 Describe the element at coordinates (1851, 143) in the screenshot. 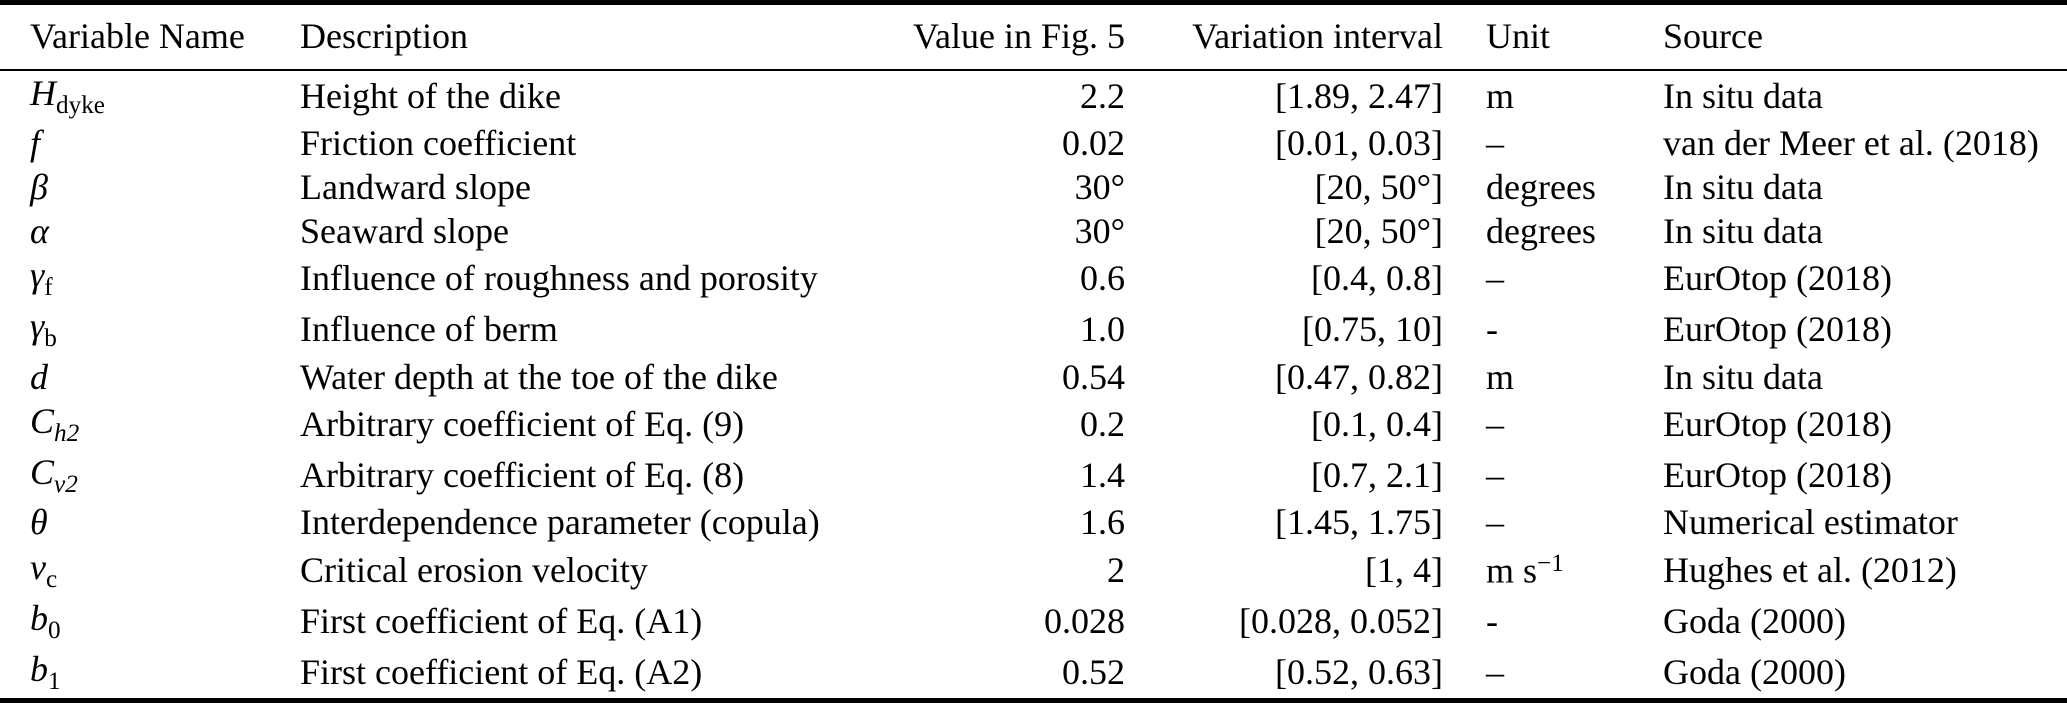

I see `cell-source: van der Meer et al. (2018)` at that location.